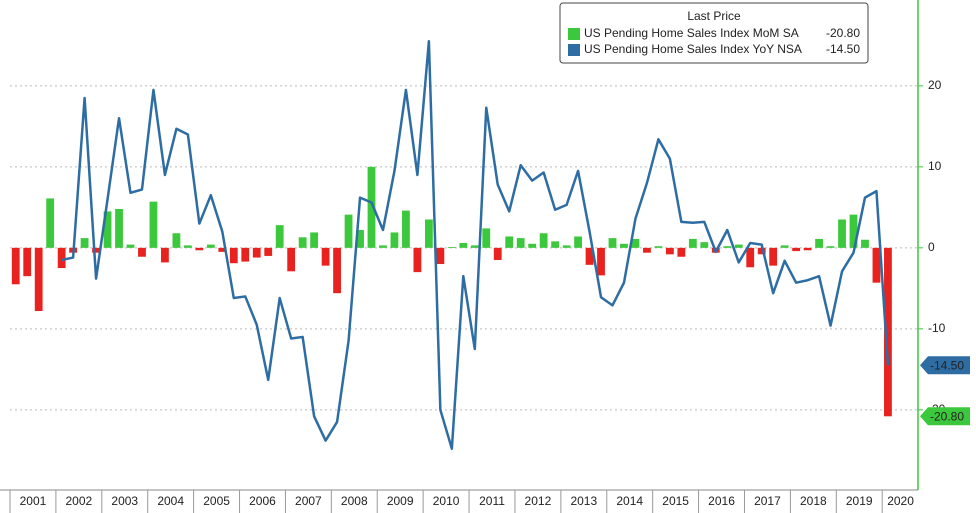 The height and width of the screenshot is (513, 976). I want to click on y-tick-label: -10, so click(937, 328).